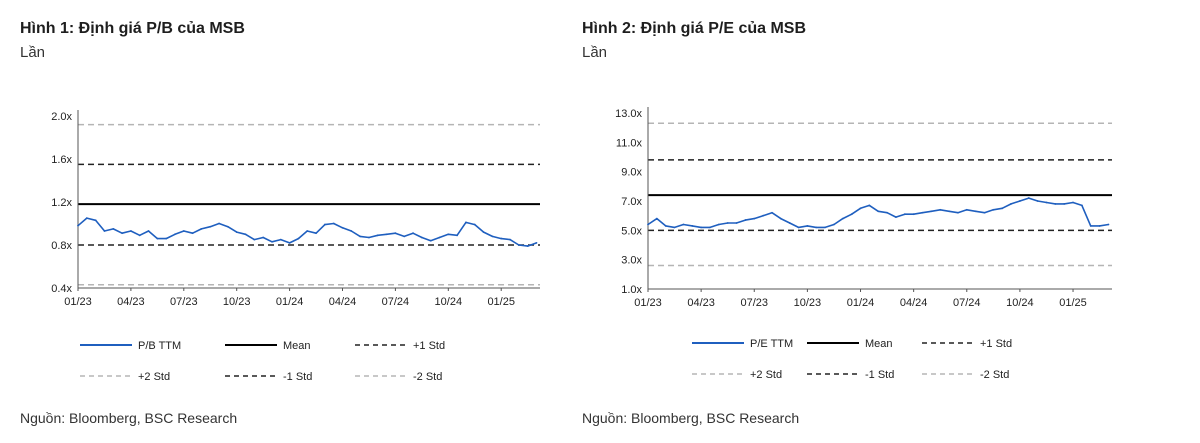 This screenshot has height=443, width=1200. I want to click on unit-label: Lần, so click(33, 52).